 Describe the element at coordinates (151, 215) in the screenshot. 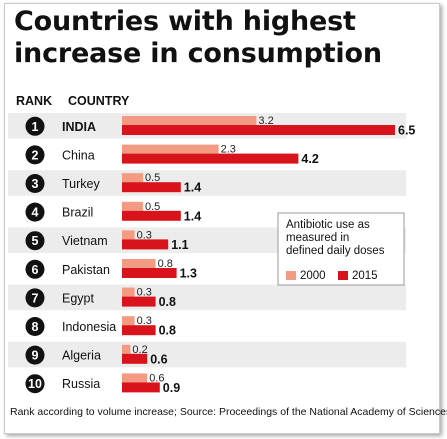

I see `bar-2015-brazil` at that location.